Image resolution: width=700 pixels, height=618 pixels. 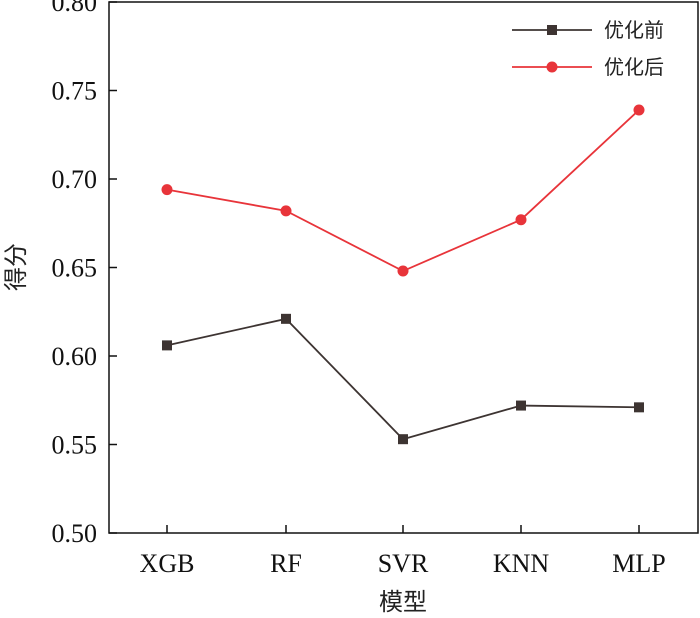 I want to click on x-tick-label: XGB, so click(x=167, y=563).